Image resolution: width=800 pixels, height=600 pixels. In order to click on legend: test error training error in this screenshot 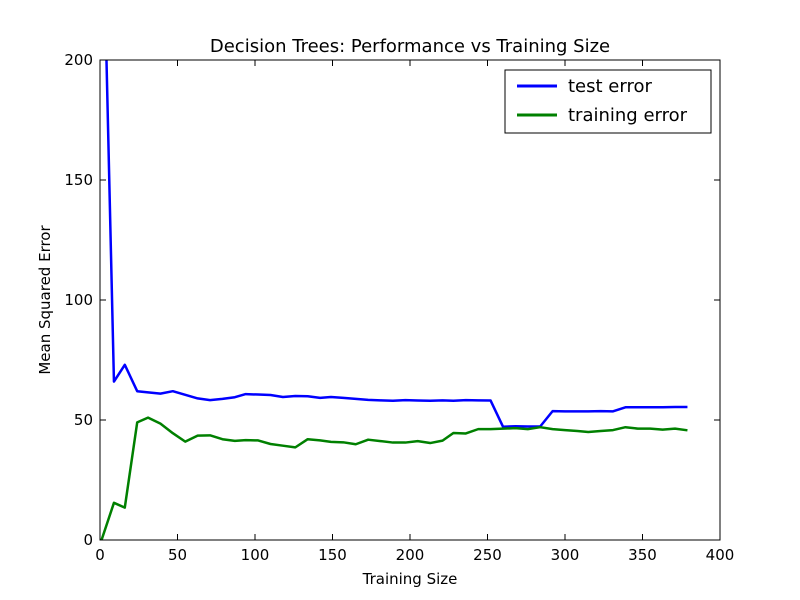, I will do `click(608, 101)`.